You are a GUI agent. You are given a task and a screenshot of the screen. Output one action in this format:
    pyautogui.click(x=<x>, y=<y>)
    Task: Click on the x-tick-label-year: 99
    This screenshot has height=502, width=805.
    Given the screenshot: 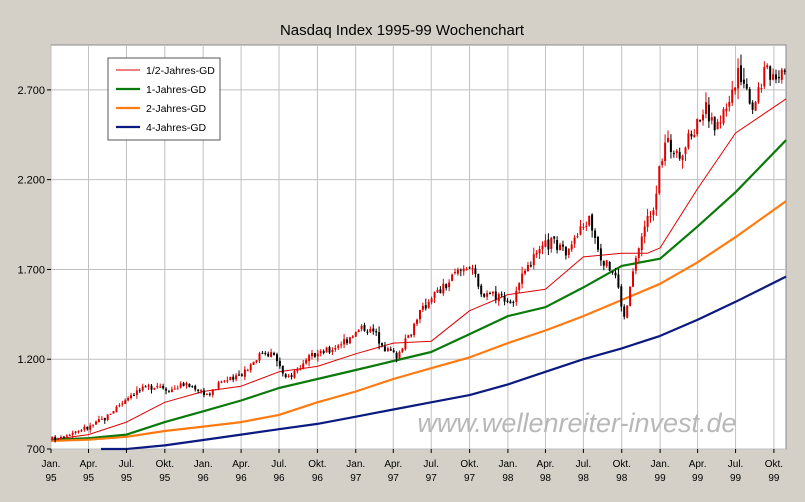 What is the action you would take?
    pyautogui.click(x=661, y=478)
    